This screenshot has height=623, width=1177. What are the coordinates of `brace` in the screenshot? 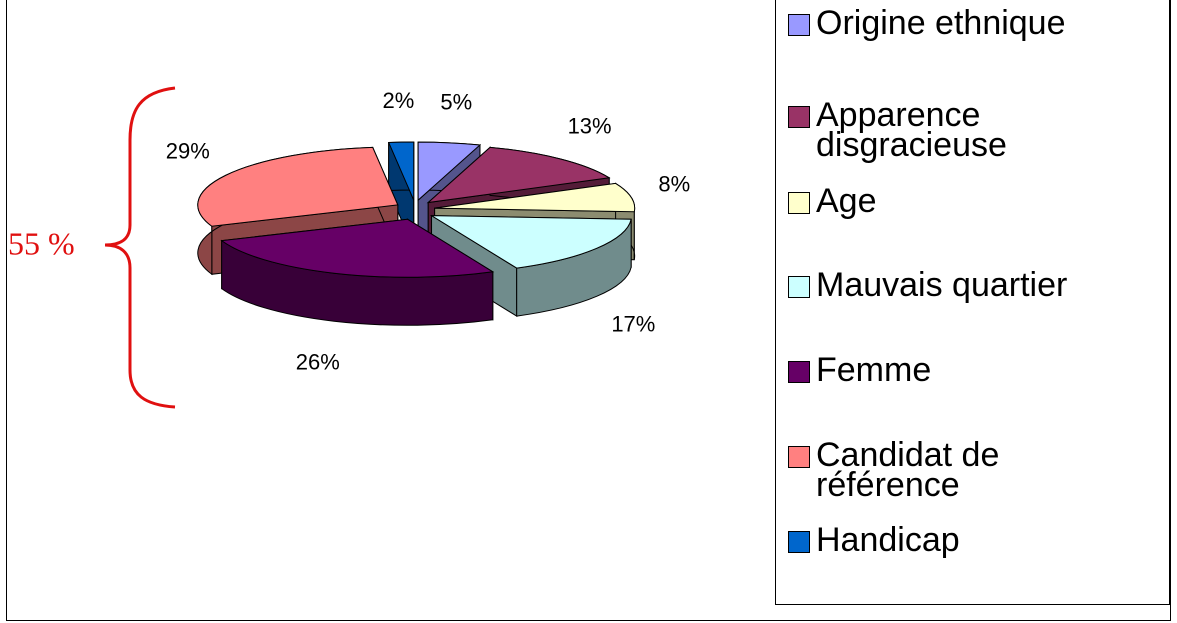 It's located at (140, 247).